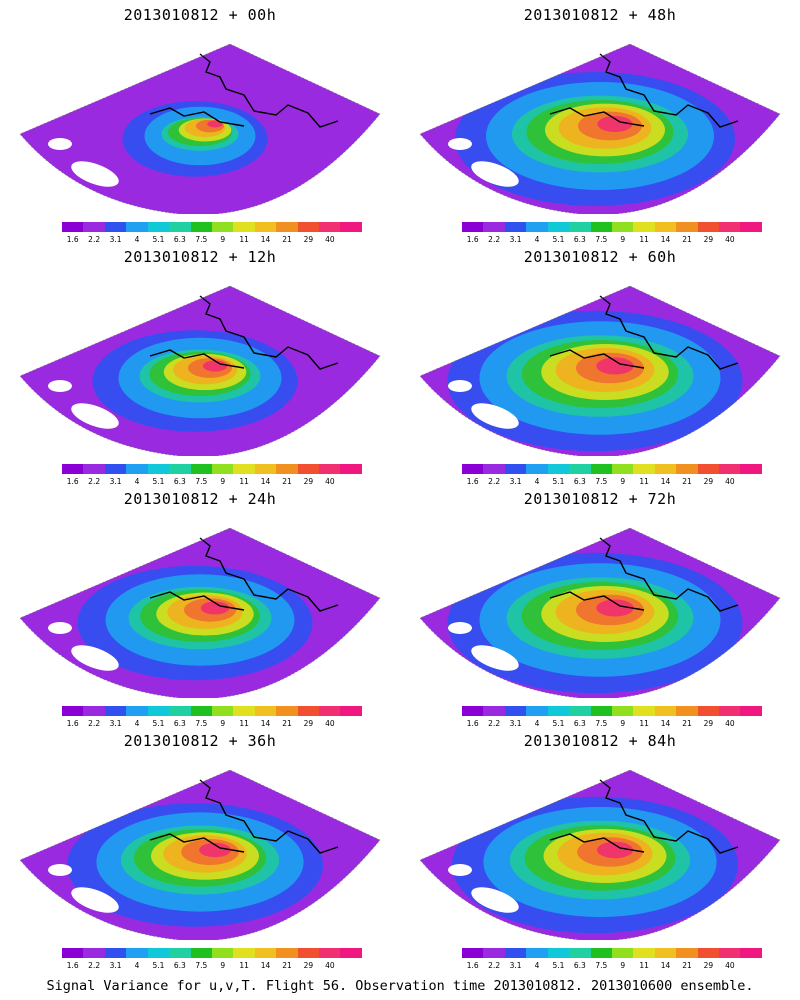  What do you see at coordinates (200, 15) in the screenshot?
I see `panel-title: 2013010812 + 00h` at bounding box center [200, 15].